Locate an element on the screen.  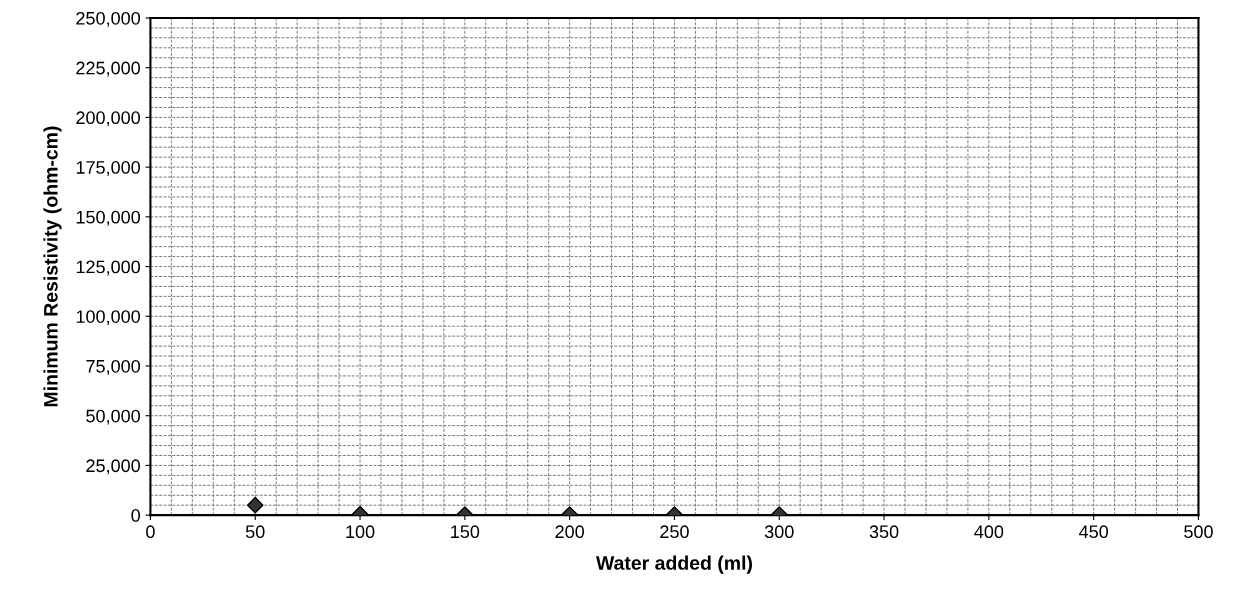
y-tick-label: 0 is located at coordinates (135, 515).